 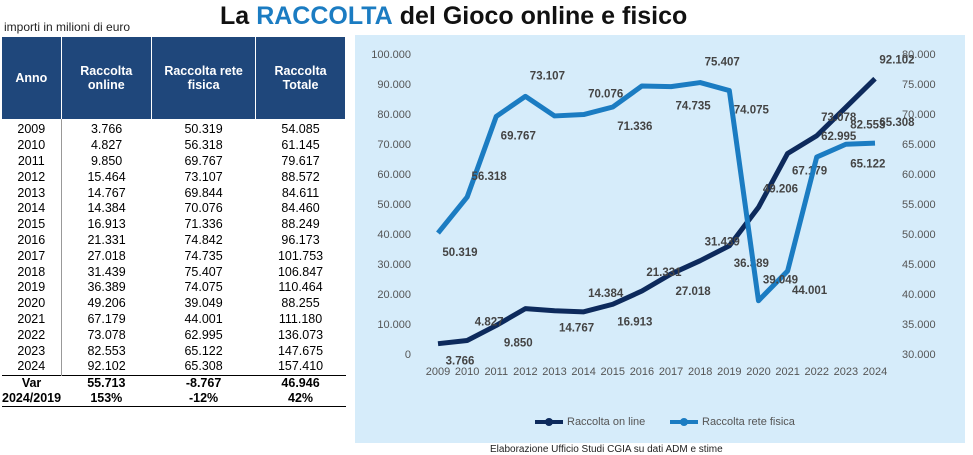 What do you see at coordinates (758, 372) in the screenshot?
I see `x-tick-label: 2020` at bounding box center [758, 372].